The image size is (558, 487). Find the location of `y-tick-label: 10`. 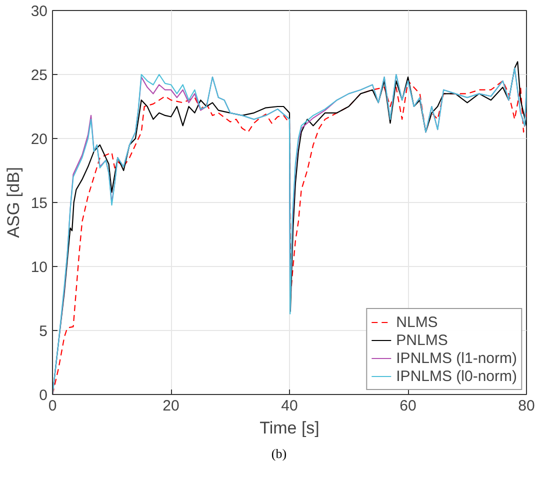

y-tick-label: 10 is located at coordinates (39, 267).